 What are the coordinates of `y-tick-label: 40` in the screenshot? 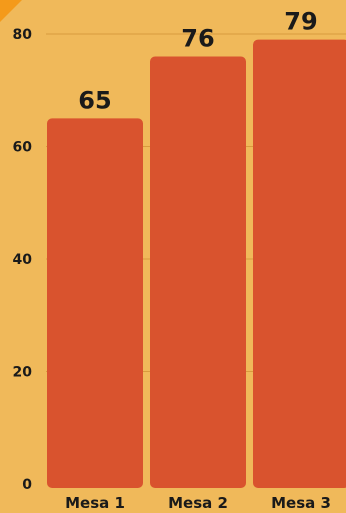 It's located at (23, 260).